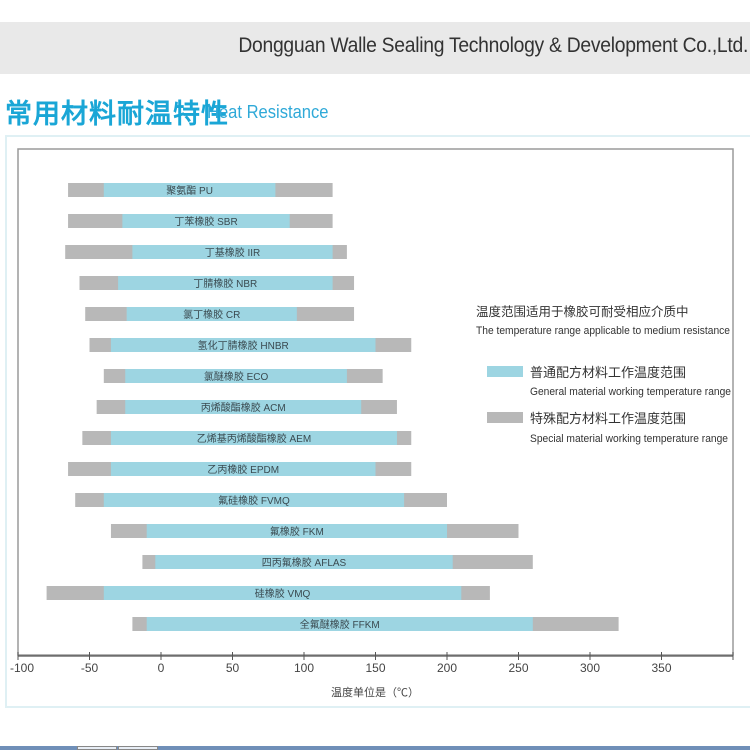 Image resolution: width=750 pixels, height=750 pixels. Describe the element at coordinates (518, 668) in the screenshot. I see `x-tick-label: 250` at that location.